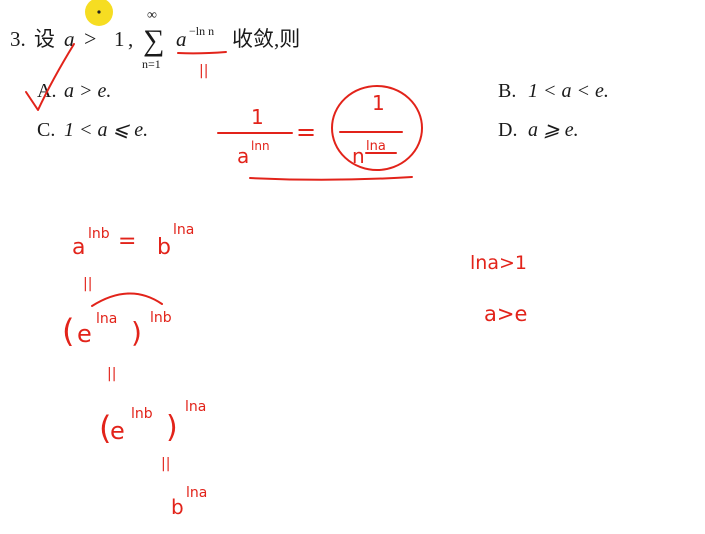 The height and width of the screenshot is (534, 705). Describe the element at coordinates (69, 39) in the screenshot. I see `var-a: a` at that location.